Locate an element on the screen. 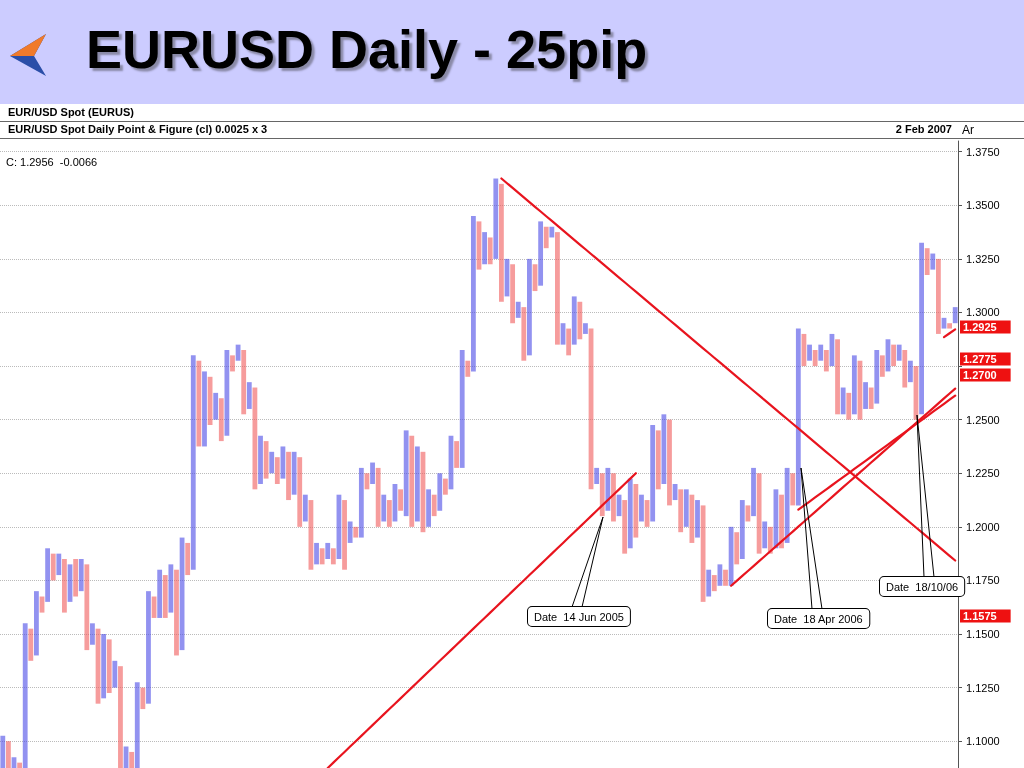 Image resolution: width=1024 pixels, height=768 pixels. annotation: C: 1.2956 -0.0066 is located at coordinates (52, 162).